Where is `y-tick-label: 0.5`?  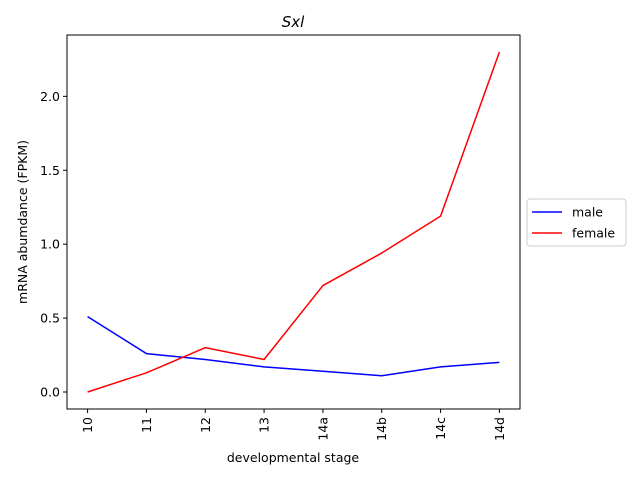 y-tick-label: 0.5 is located at coordinates (50, 318).